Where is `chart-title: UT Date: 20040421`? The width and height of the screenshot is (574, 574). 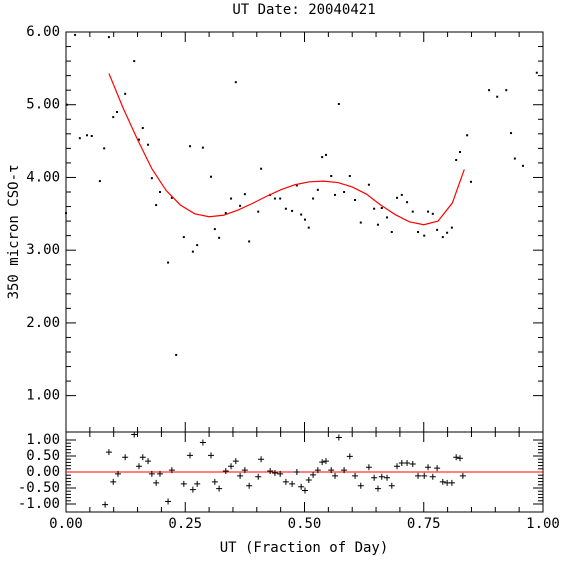
chart-title: UT Date: 20040421 is located at coordinates (303, 10).